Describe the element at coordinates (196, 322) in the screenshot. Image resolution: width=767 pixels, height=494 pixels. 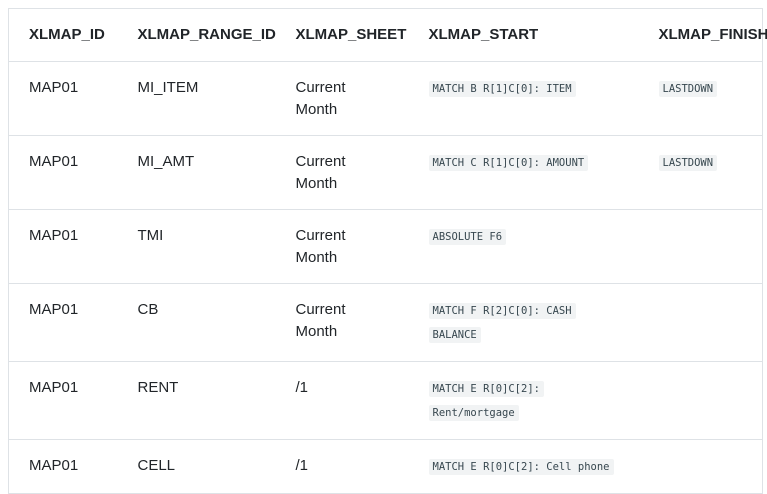
I see `cell-xlmap-range-id: CB` at that location.